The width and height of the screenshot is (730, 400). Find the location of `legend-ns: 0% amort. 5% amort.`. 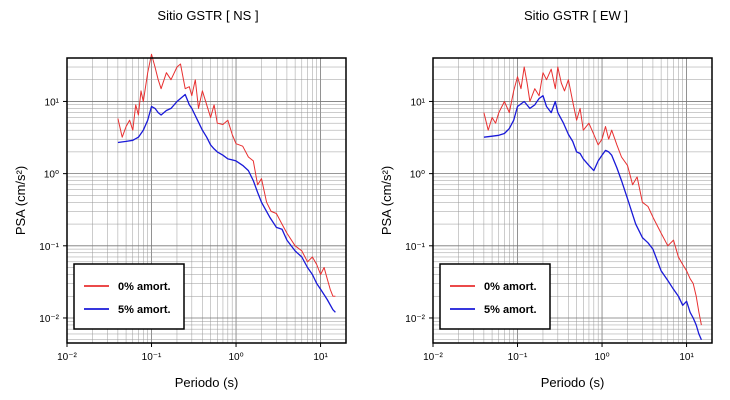

legend-ns: 0% amort. 5% amort. is located at coordinates (129, 296).